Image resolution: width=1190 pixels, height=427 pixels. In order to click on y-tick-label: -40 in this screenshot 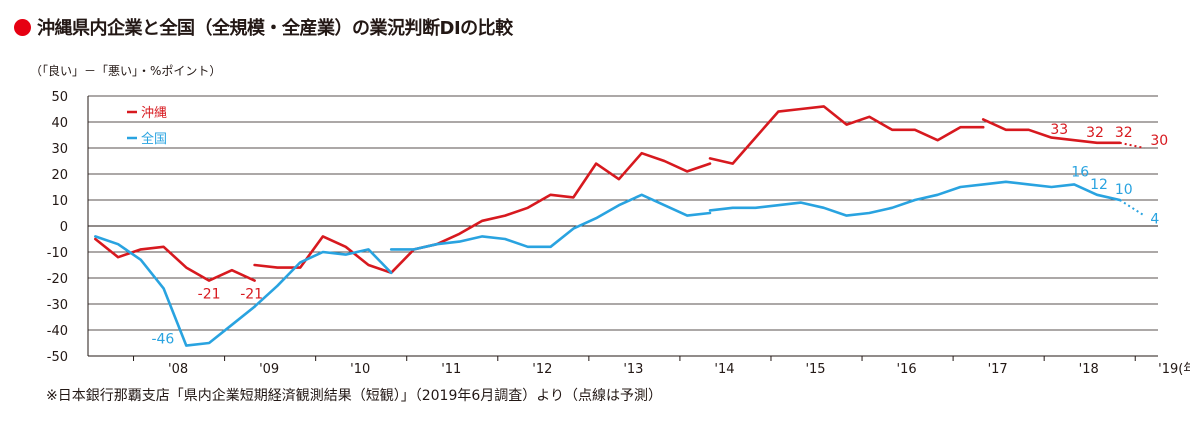, I will do `click(57, 331)`.